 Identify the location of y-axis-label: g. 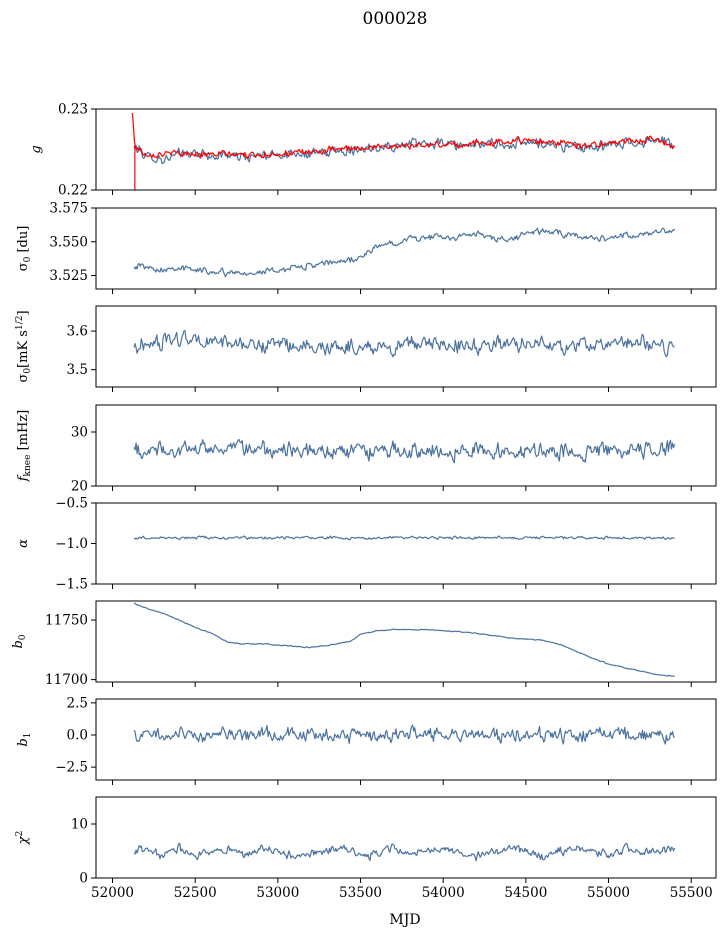
(36, 149).